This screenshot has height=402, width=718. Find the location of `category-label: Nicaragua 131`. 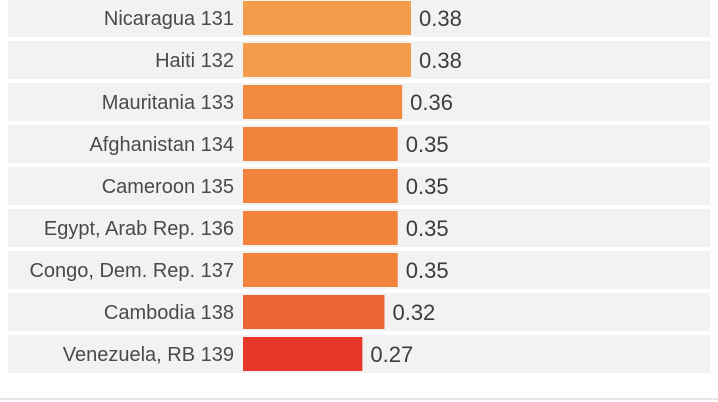

category-label: Nicaragua 131 is located at coordinates (169, 19).